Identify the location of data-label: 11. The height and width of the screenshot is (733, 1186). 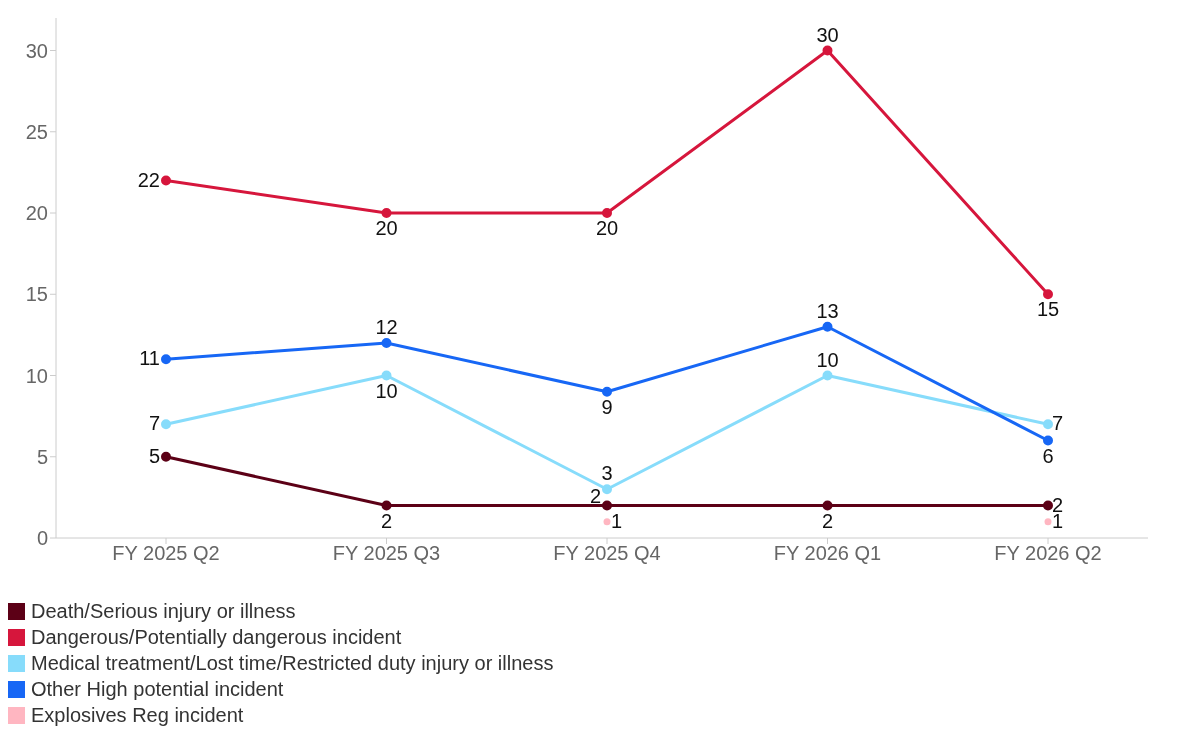
(149, 358).